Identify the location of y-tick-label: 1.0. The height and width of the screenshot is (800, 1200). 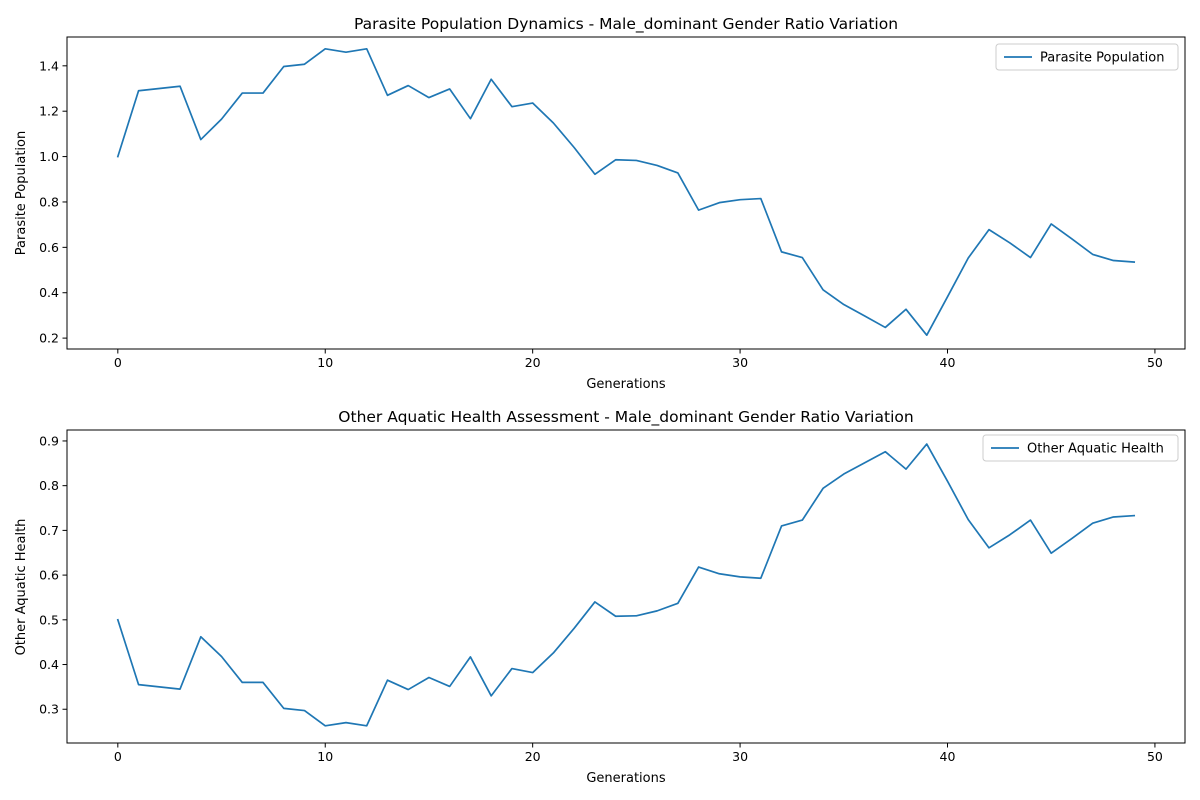
(49, 156).